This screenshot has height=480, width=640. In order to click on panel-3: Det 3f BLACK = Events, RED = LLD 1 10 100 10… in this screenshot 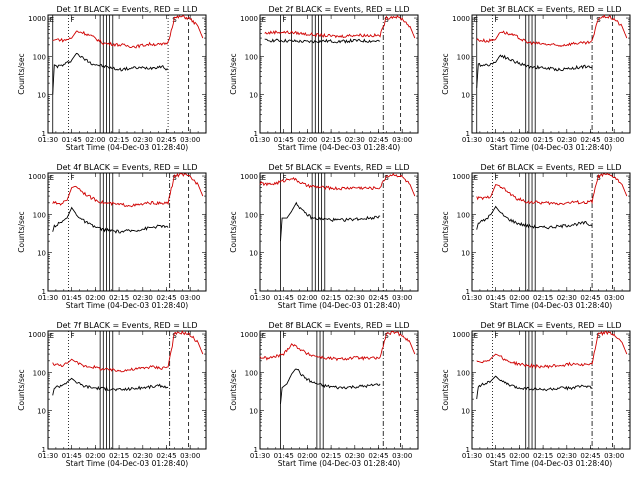, I will do `click(536, 78)`.